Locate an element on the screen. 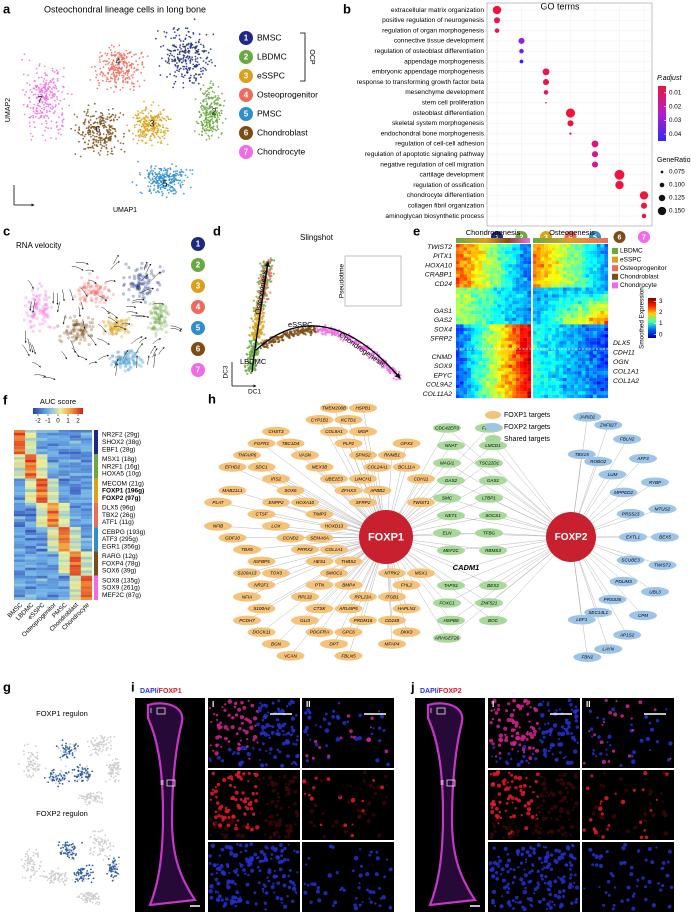  velocity-stream is located at coordinates (36, 365).